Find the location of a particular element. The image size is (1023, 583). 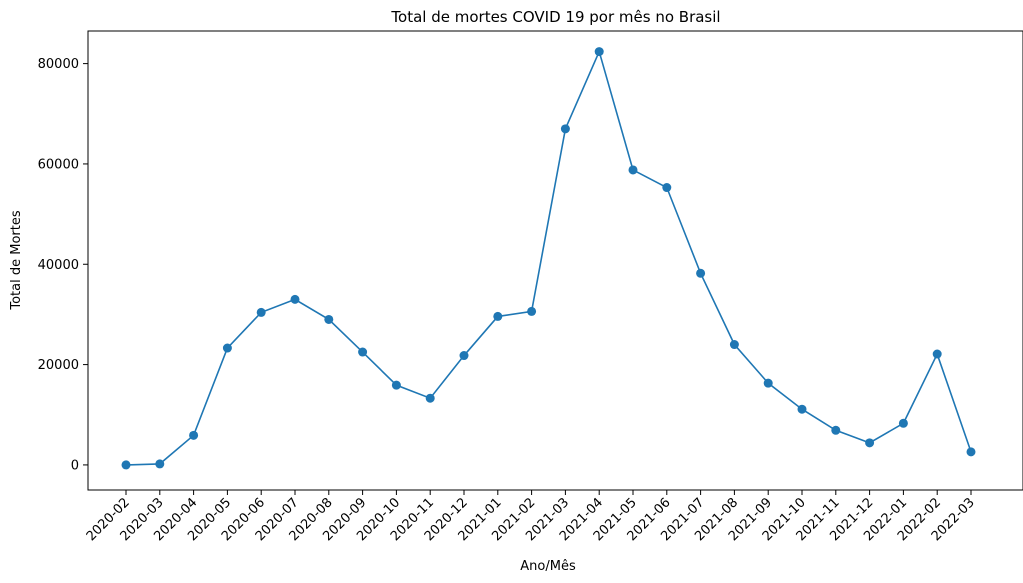

y-tick-label: 0 is located at coordinates (75, 465).